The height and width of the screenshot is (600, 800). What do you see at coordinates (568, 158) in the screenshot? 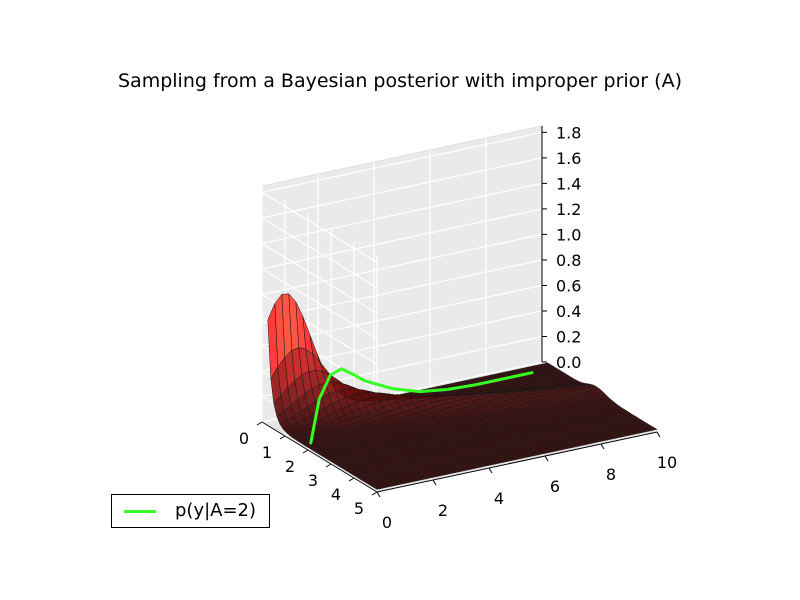
I see `z-tick-label: 1.6` at bounding box center [568, 158].